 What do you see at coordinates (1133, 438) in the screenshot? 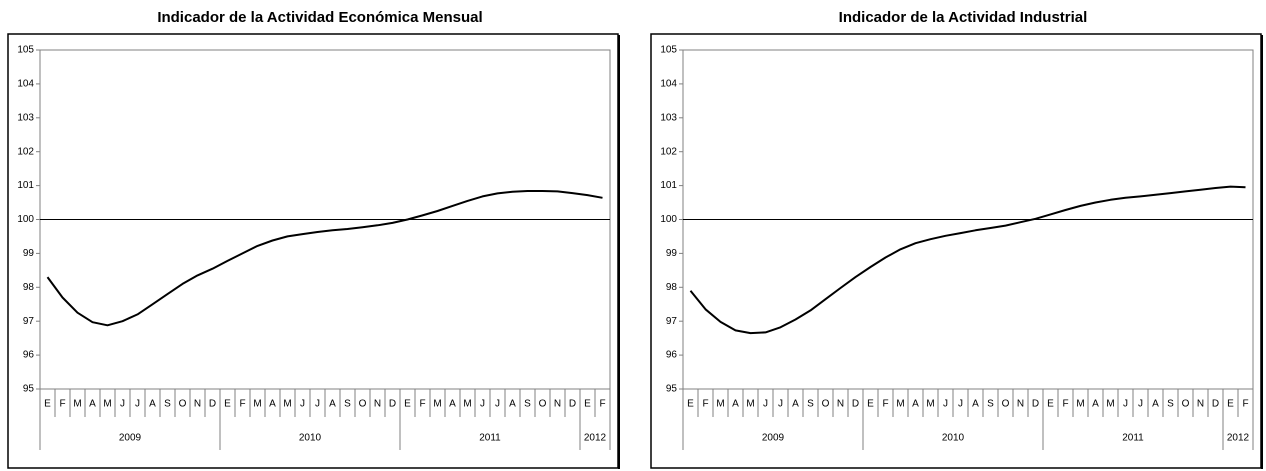
I see `year-label: 2011` at bounding box center [1133, 438].